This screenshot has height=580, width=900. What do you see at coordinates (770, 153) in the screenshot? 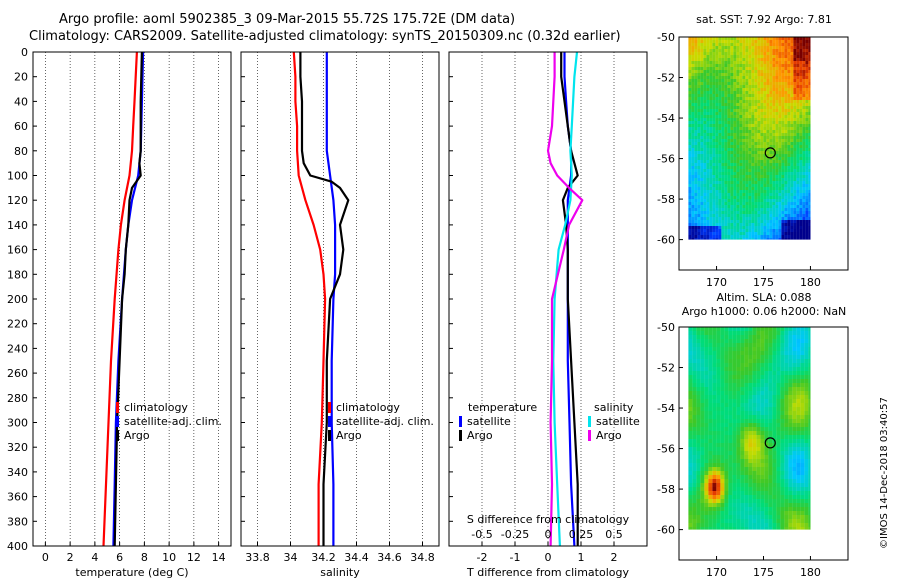
I see `profile-location-marker` at bounding box center [770, 153].